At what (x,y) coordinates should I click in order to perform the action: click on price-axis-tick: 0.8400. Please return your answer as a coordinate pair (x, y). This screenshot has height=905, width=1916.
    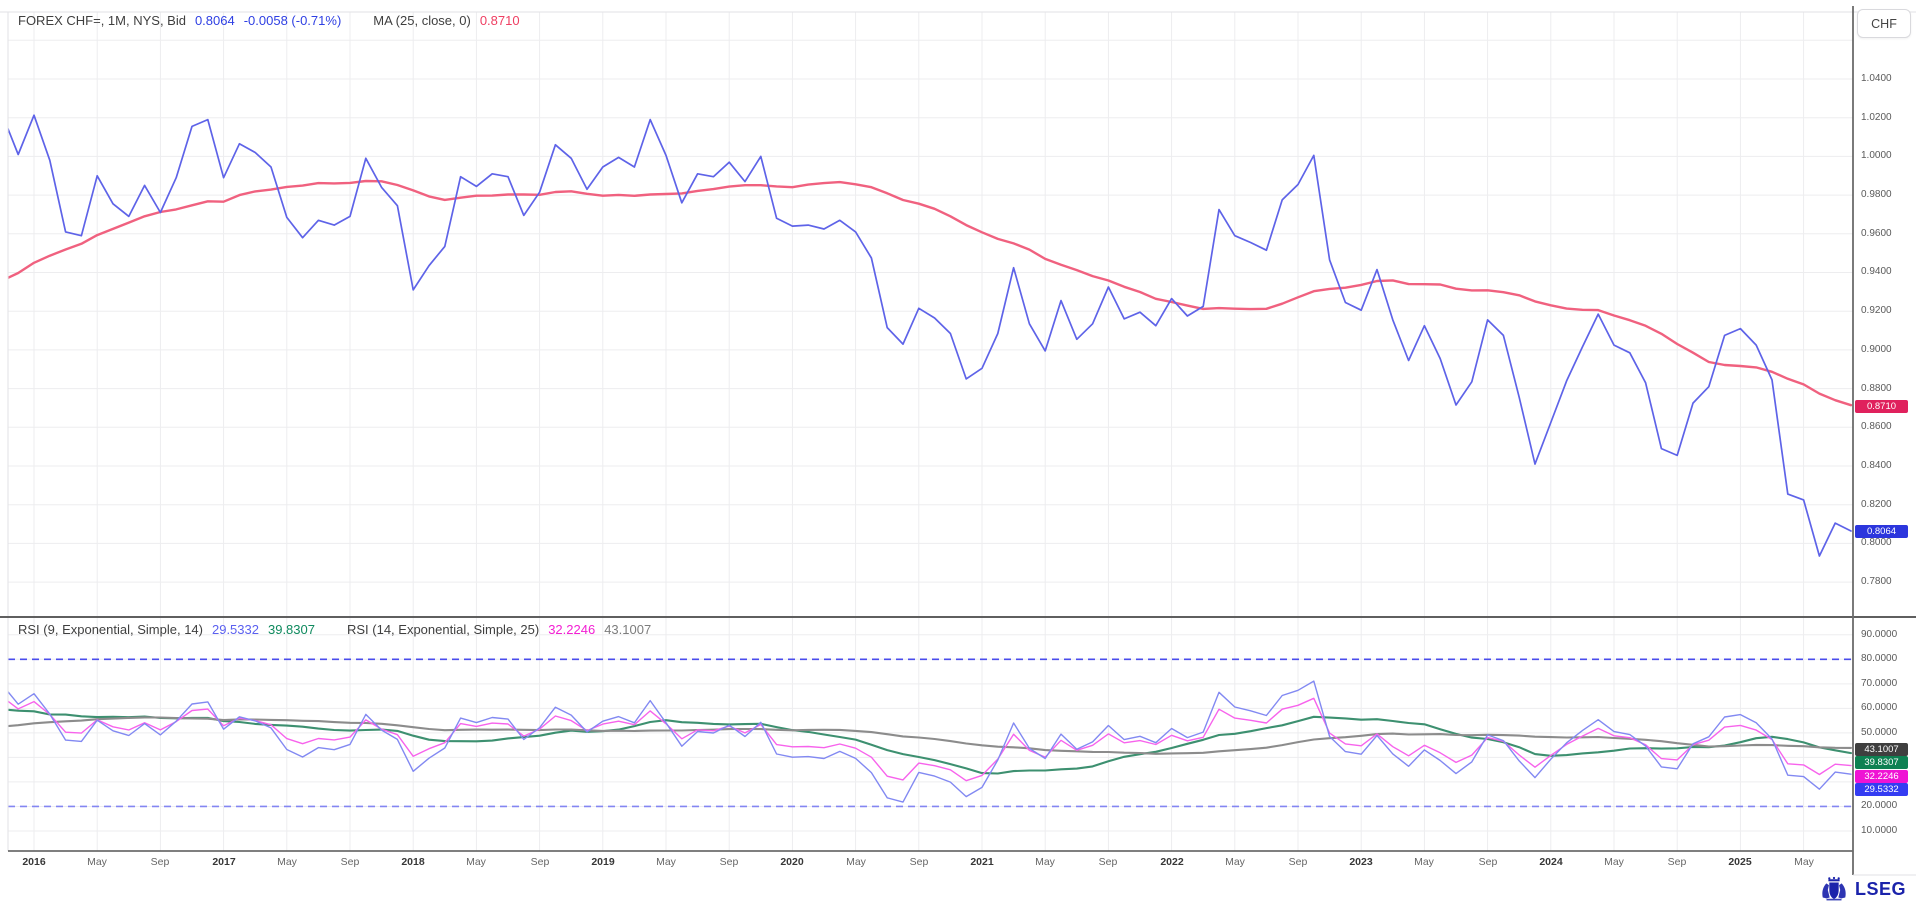
    Looking at the image, I should click on (1876, 465).